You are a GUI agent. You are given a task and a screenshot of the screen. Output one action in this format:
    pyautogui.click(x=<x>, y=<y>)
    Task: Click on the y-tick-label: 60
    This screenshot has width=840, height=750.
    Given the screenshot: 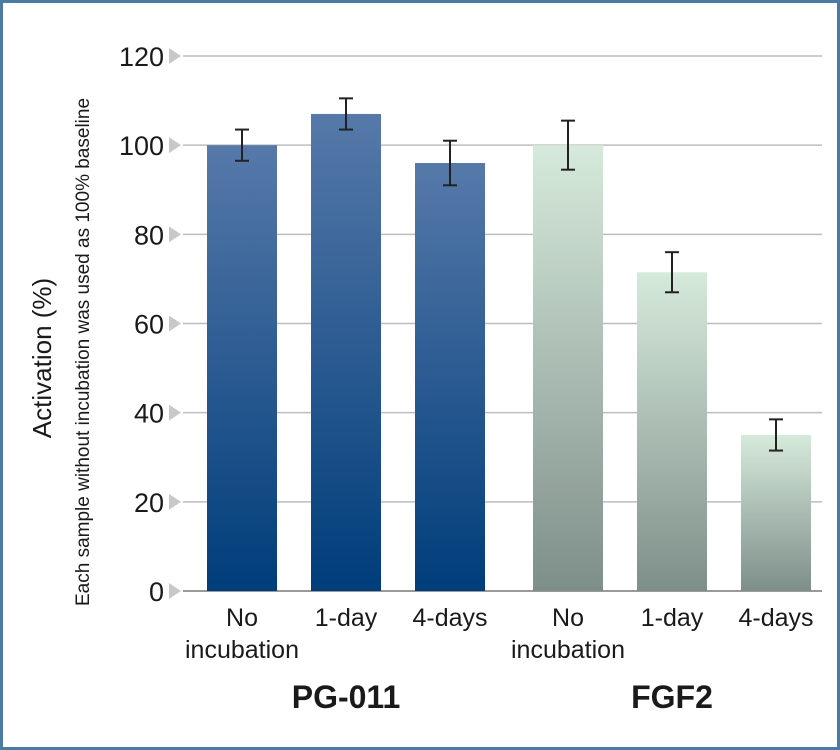 What is the action you would take?
    pyautogui.click(x=149, y=325)
    